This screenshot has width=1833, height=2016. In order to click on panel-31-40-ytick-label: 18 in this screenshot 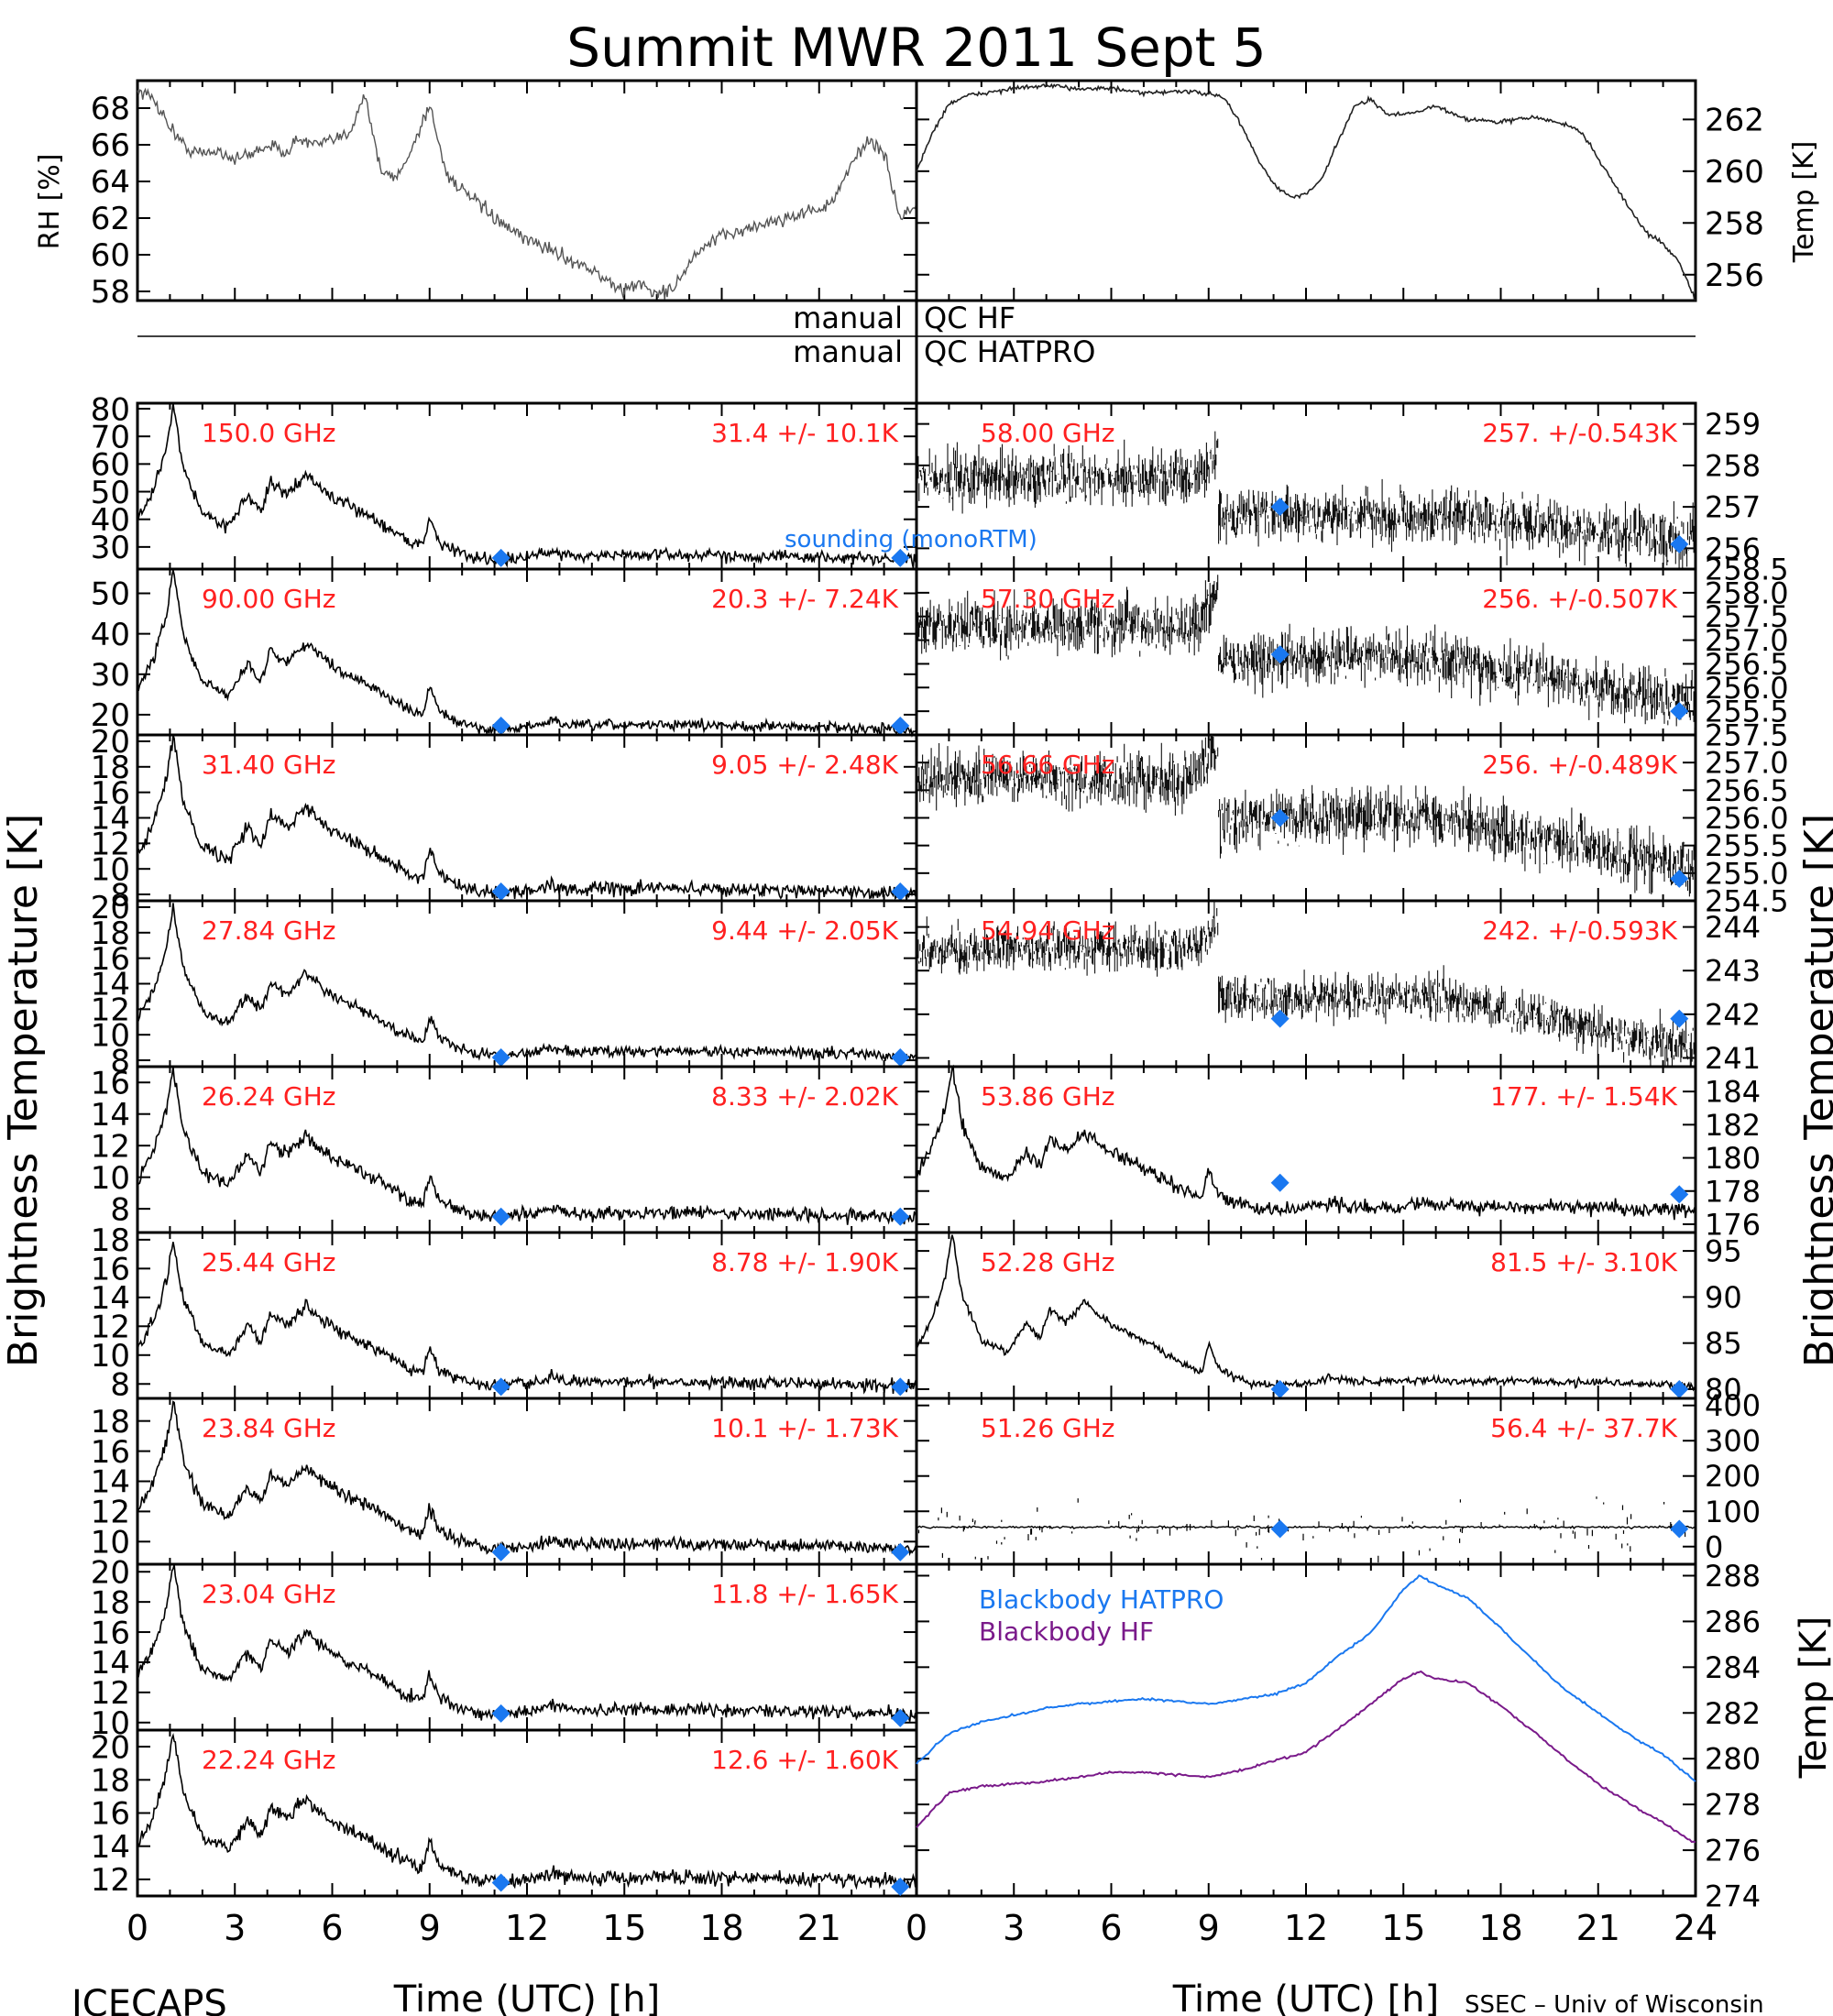, I will do `click(110, 768)`.